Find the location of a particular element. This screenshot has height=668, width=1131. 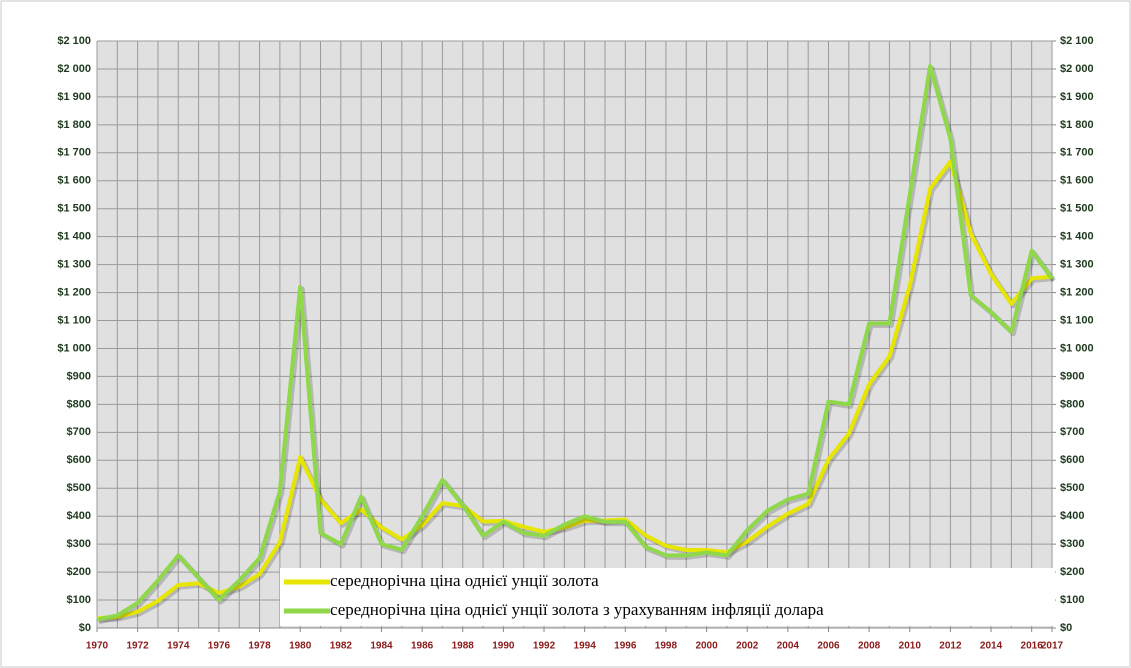

y2-tick-label: $600 is located at coordinates (1072, 460).